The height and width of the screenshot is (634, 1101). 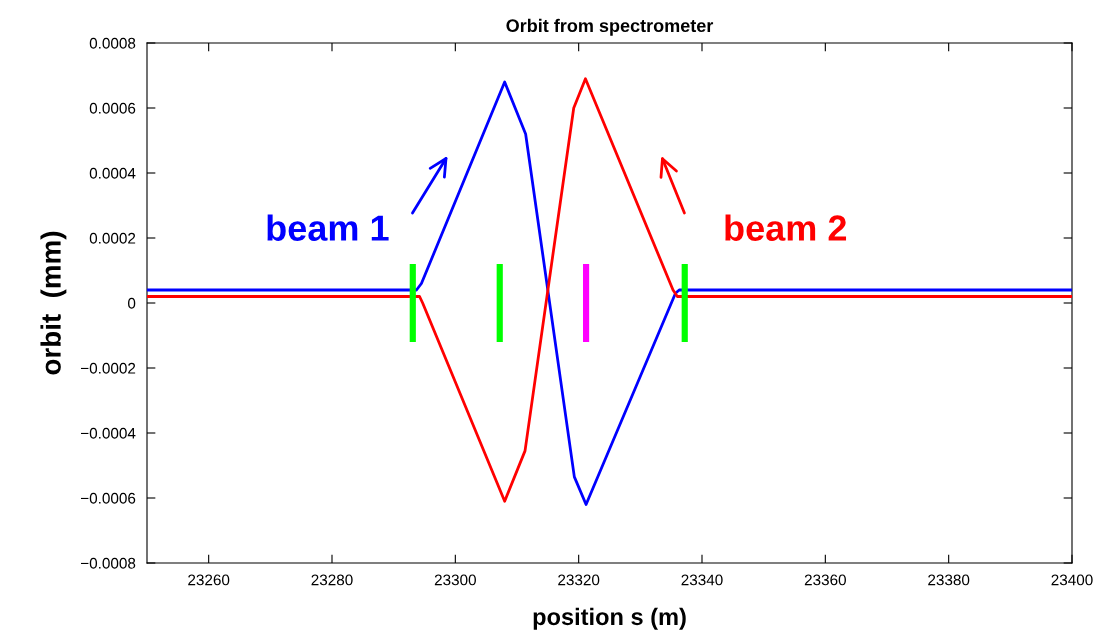 What do you see at coordinates (825, 580) in the screenshot?
I see `x-tick-label: 23360` at bounding box center [825, 580].